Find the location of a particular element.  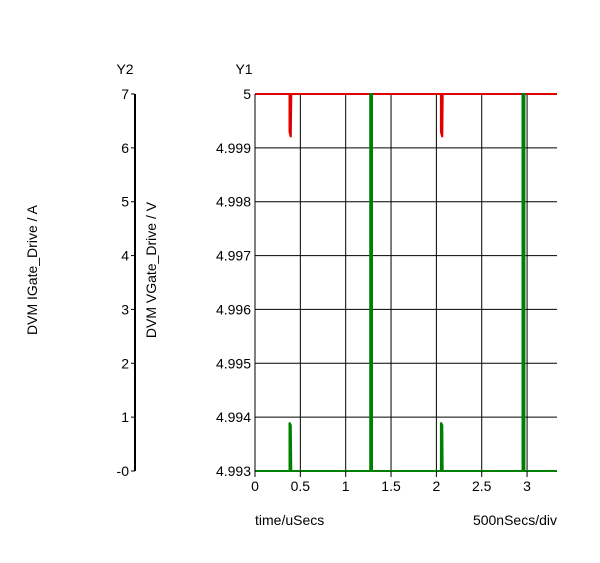

x-axis-label: time/uSecs is located at coordinates (289, 520).